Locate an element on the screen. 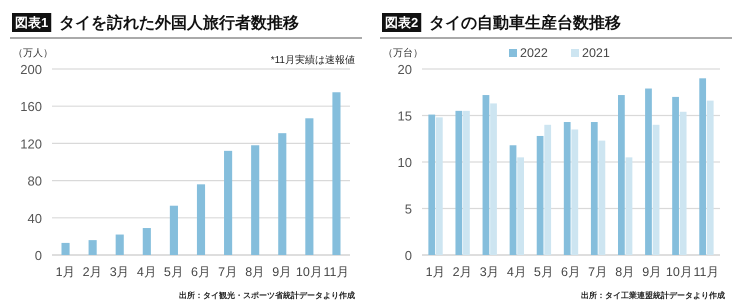  chart-title: タイの自動車生産台数推移 is located at coordinates (525, 22).